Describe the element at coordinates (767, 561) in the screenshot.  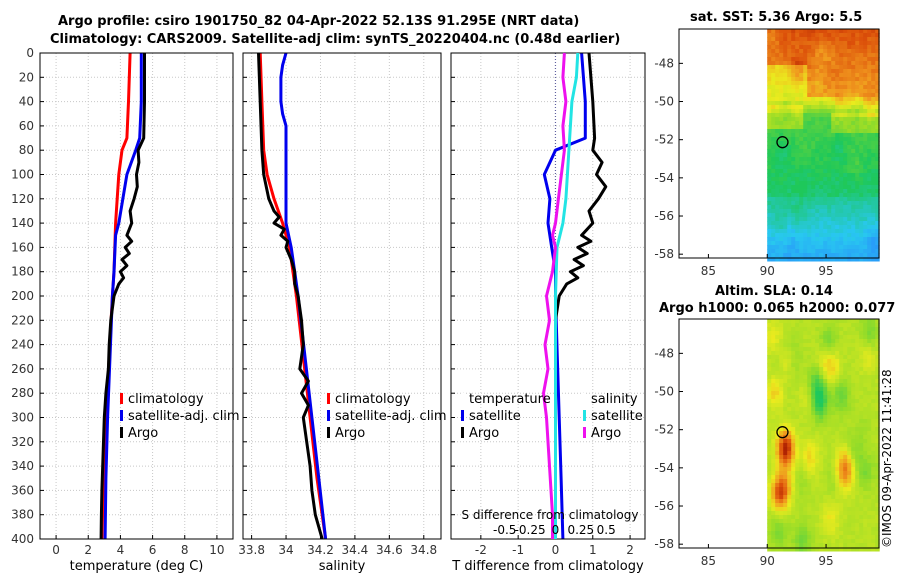
I see `sla_map-x-tick-label: 90` at that location.